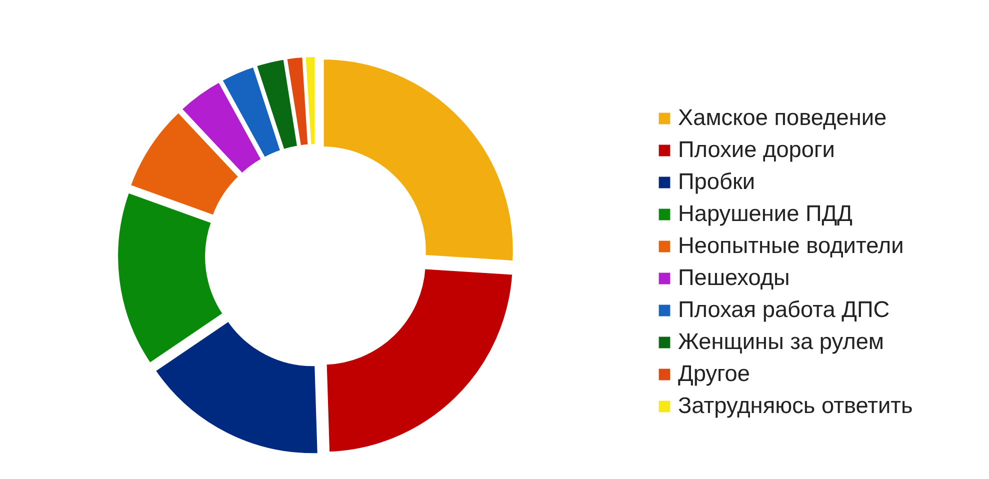 This screenshot has width=989, height=479. I want to click on legend-label: Другое, so click(714, 373).